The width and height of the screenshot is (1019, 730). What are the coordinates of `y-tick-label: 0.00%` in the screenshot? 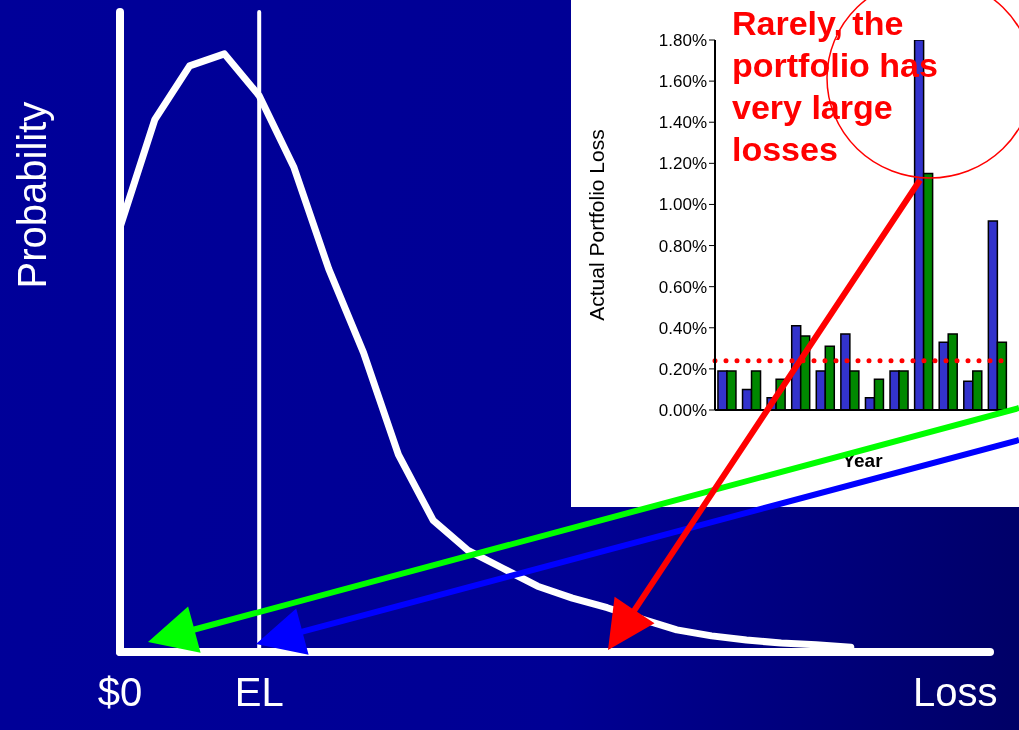 It's located at (682, 411).